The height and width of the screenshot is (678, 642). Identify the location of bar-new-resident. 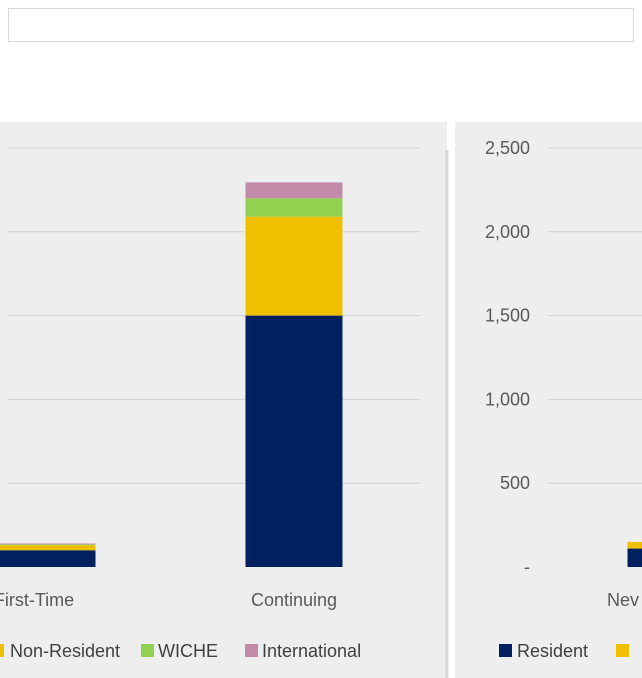
(634, 557).